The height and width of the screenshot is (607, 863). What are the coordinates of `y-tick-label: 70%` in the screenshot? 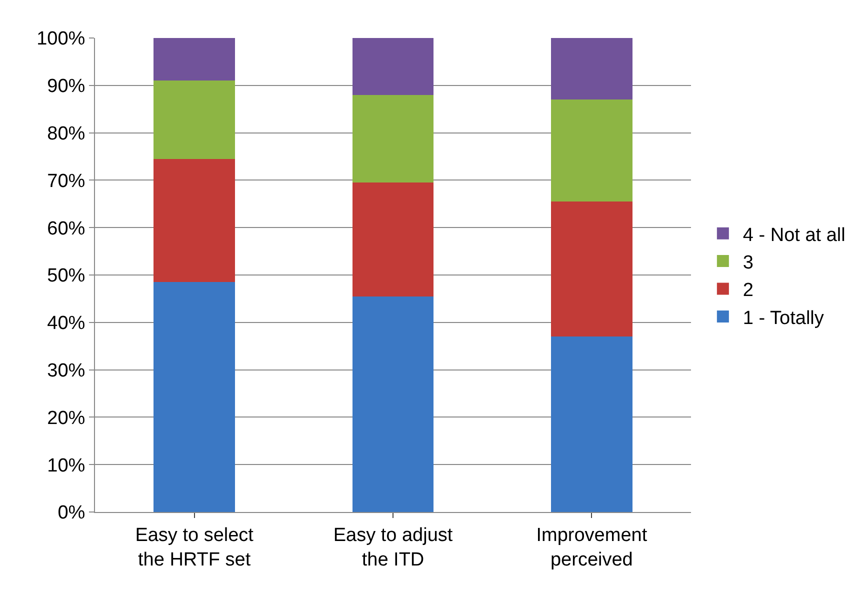 It's located at (66, 181).